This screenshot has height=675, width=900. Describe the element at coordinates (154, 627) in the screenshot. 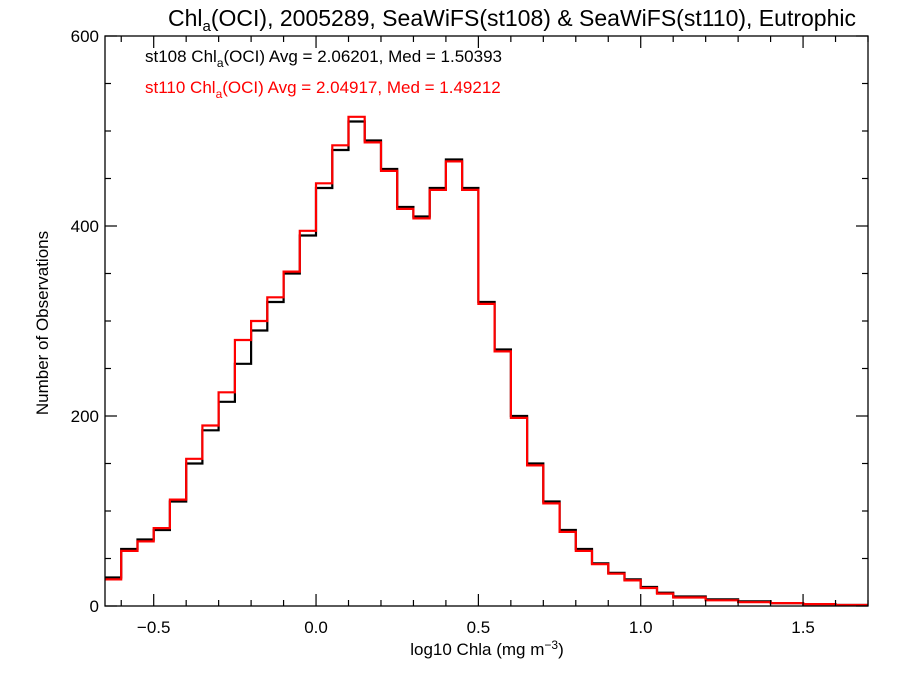

I see `x-tick-label: −0.5` at that location.